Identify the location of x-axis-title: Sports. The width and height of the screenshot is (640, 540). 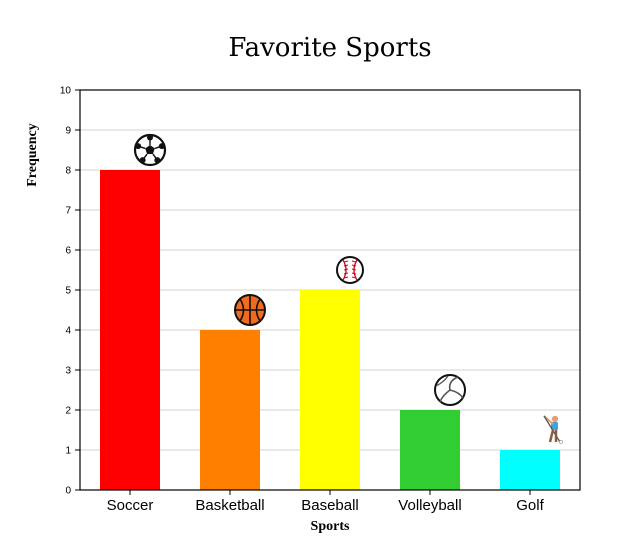
(330, 526).